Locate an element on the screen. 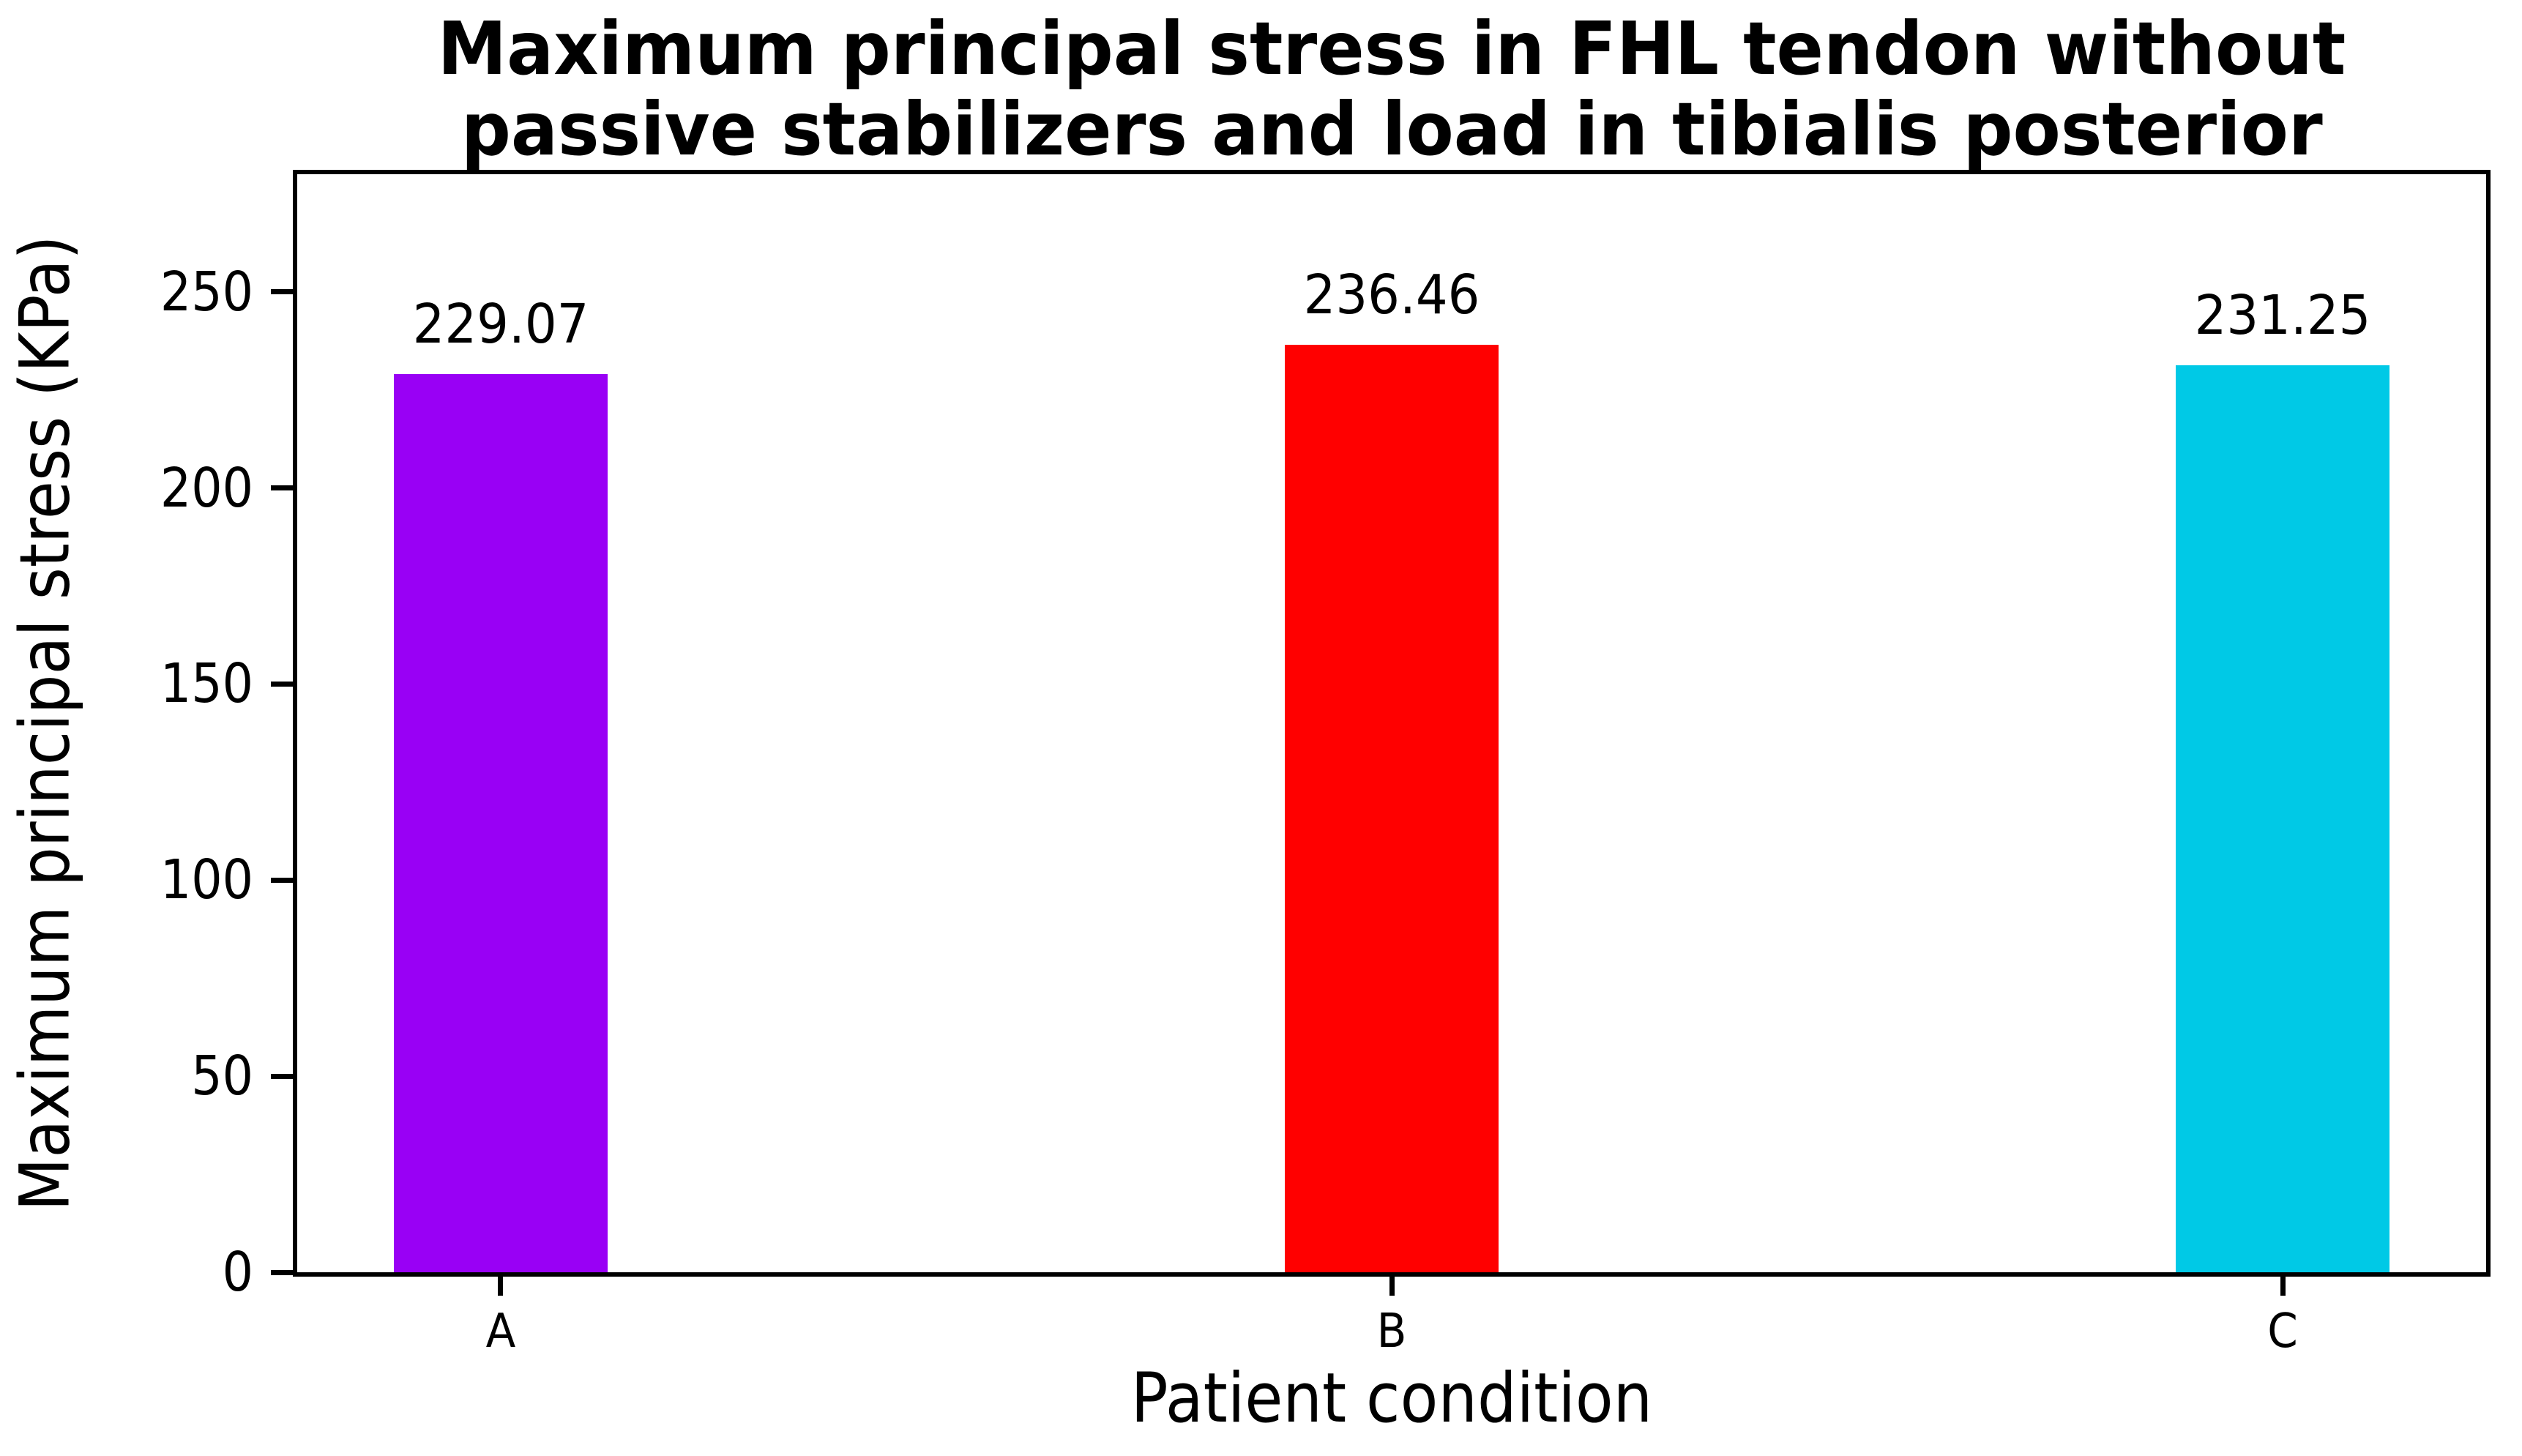 This screenshot has width=2522, height=1456. y-tick-label: 50 is located at coordinates (222, 1076).